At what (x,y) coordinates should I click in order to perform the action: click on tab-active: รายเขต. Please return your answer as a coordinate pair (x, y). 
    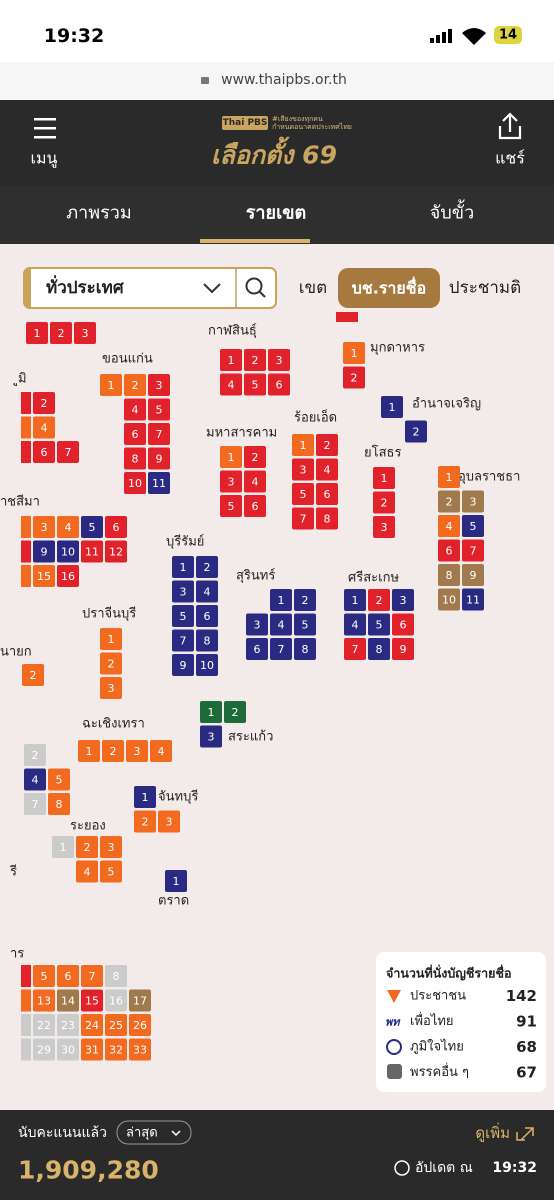
    Looking at the image, I should click on (276, 213).